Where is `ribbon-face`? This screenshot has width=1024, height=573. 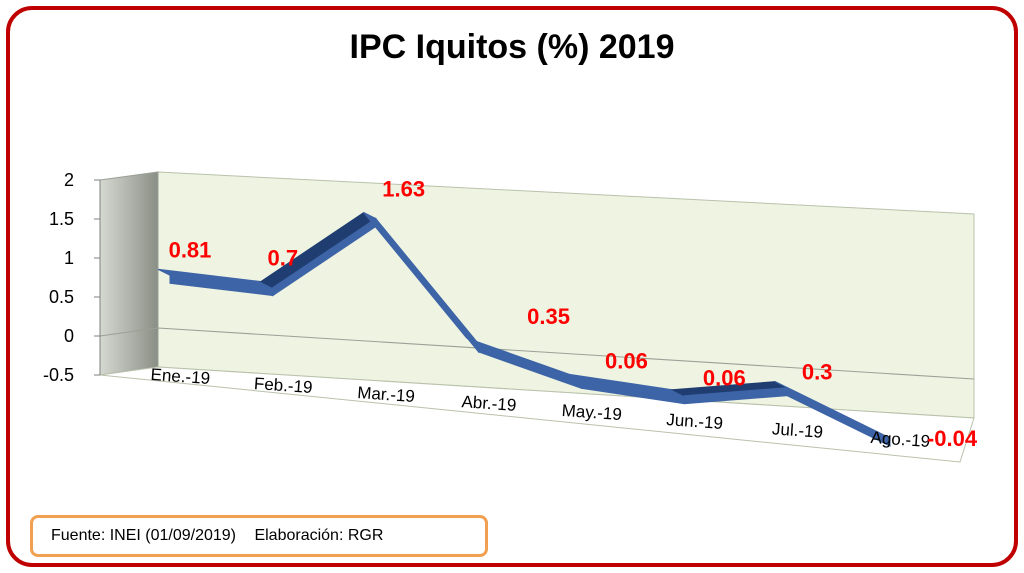
ribbon-face is located at coordinates (838, 416).